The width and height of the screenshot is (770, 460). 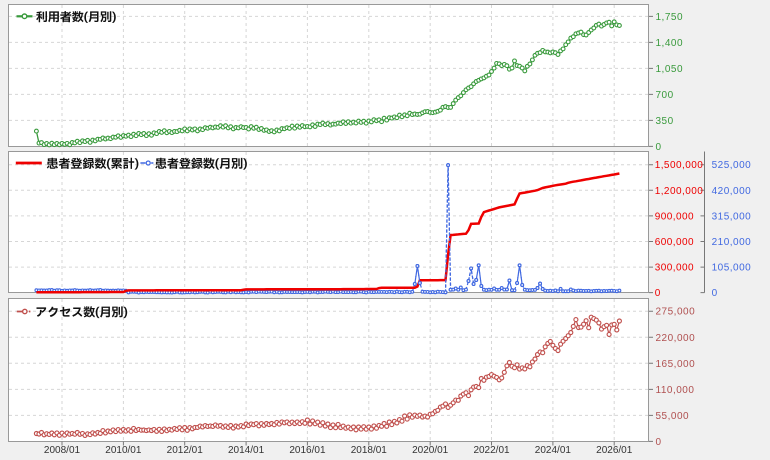 What do you see at coordinates (665, 121) in the screenshot?
I see `svg-text: 350` at bounding box center [665, 121].